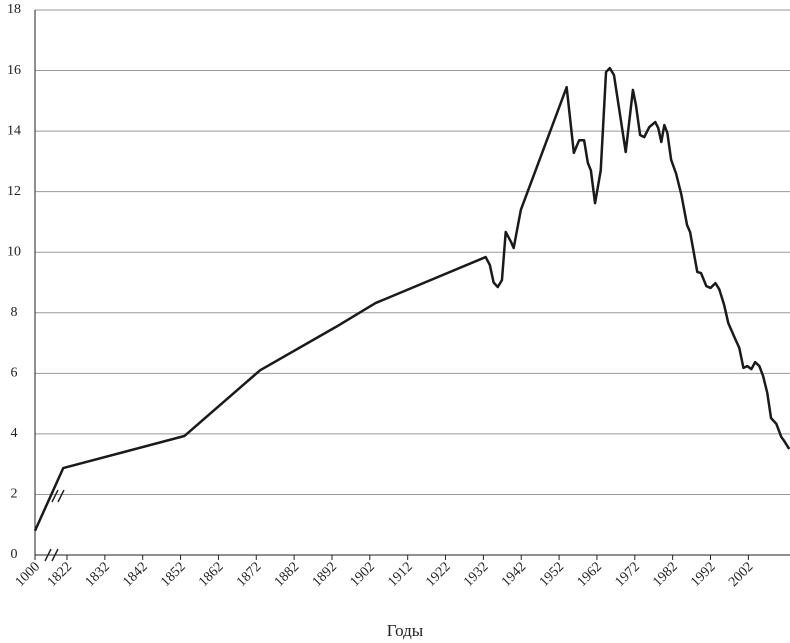  I want to click on x-tick-label: 1942, so click(514, 574).